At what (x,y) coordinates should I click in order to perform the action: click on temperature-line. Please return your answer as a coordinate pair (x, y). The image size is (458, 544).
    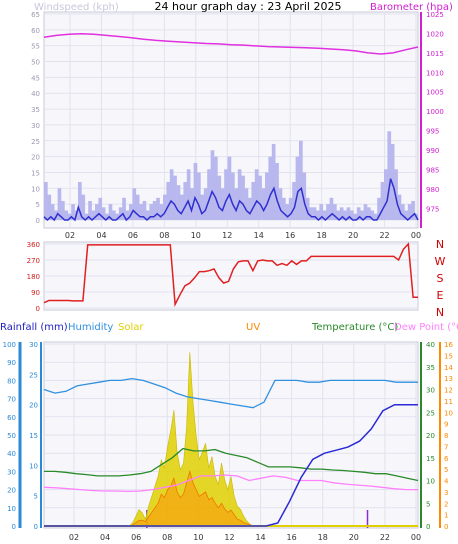
    Looking at the image, I should click on (231, 464).